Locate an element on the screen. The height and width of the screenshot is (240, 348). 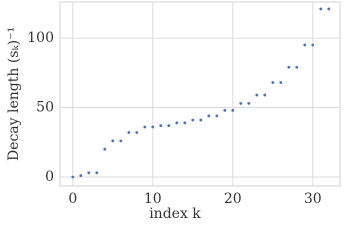
x-tick-label: 20 is located at coordinates (233, 199).